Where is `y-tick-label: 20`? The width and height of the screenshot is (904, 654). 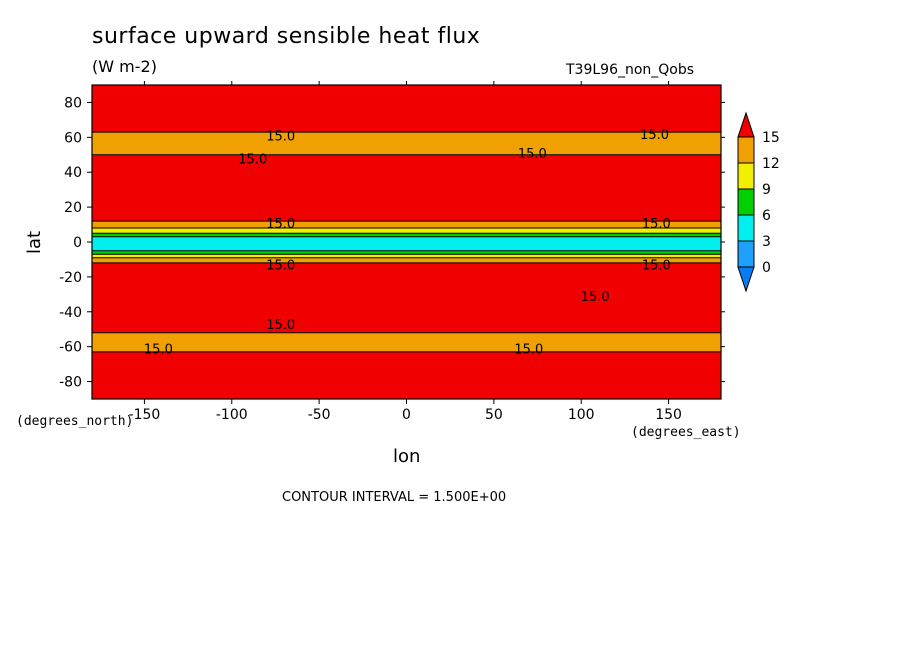
y-tick-label: 20 is located at coordinates (73, 208).